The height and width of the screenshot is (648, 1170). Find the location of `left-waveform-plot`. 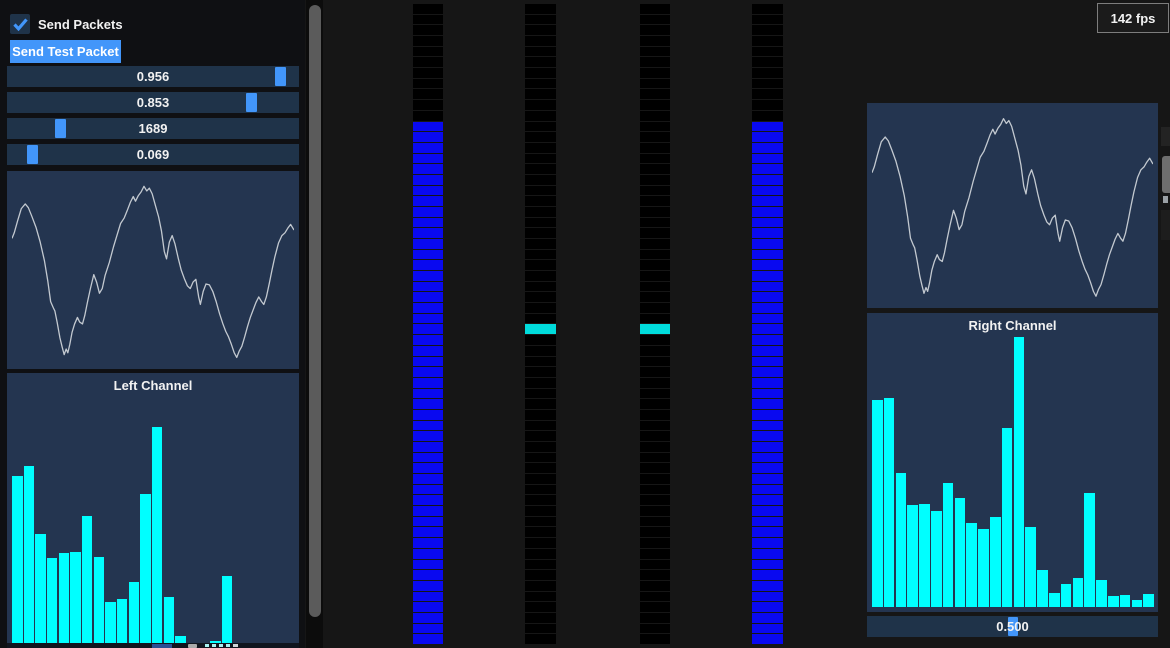

left-waveform-plot is located at coordinates (153, 270).